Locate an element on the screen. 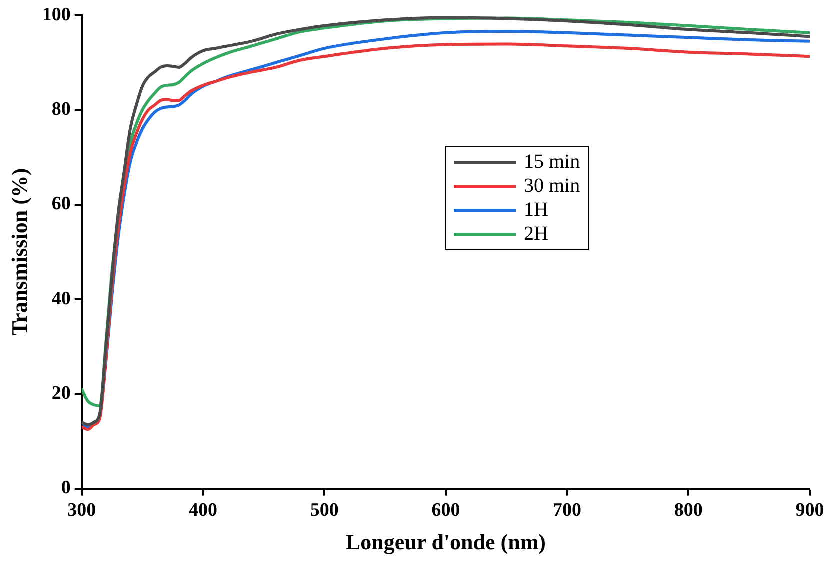 The width and height of the screenshot is (830, 563). y-tick-label: 80 is located at coordinates (61, 109).